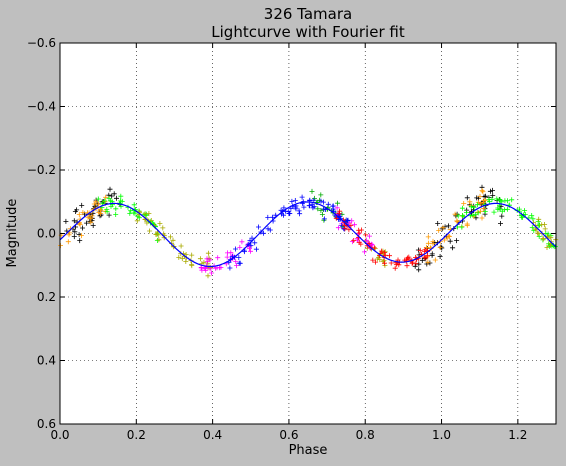 The image size is (566, 466). Describe the element at coordinates (288, 435) in the screenshot. I see `x-tick-label: 0.6` at that location.